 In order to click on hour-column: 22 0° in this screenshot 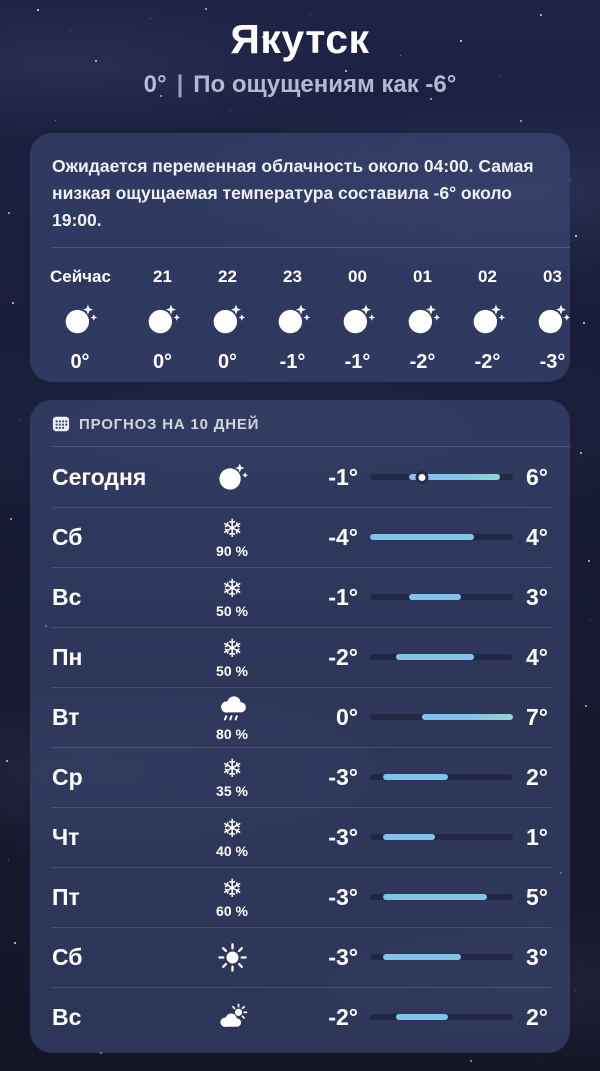, I will do `click(227, 320)`.